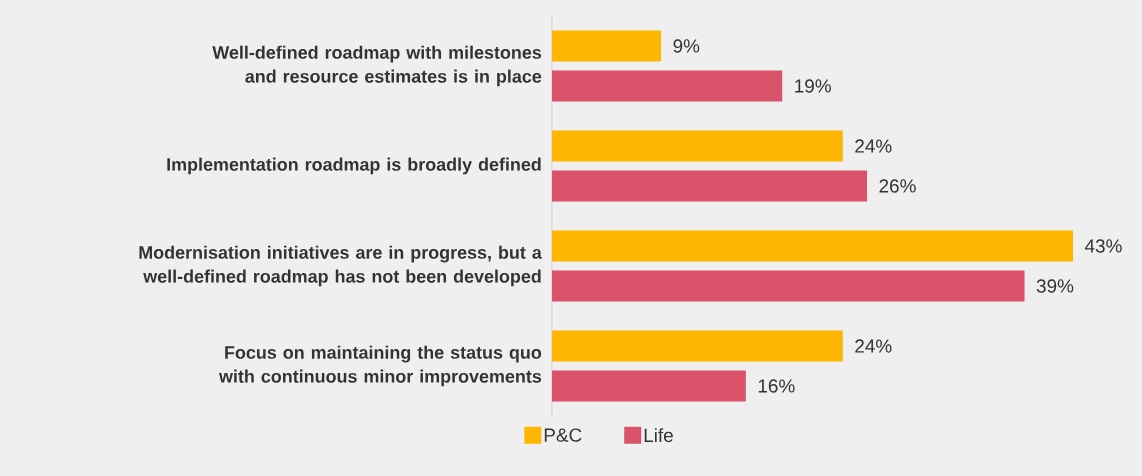 The width and height of the screenshot is (1142, 476). I want to click on y-tick-label: Focus on maintaining the status quo with continuous minor improvements, so click(380, 366).